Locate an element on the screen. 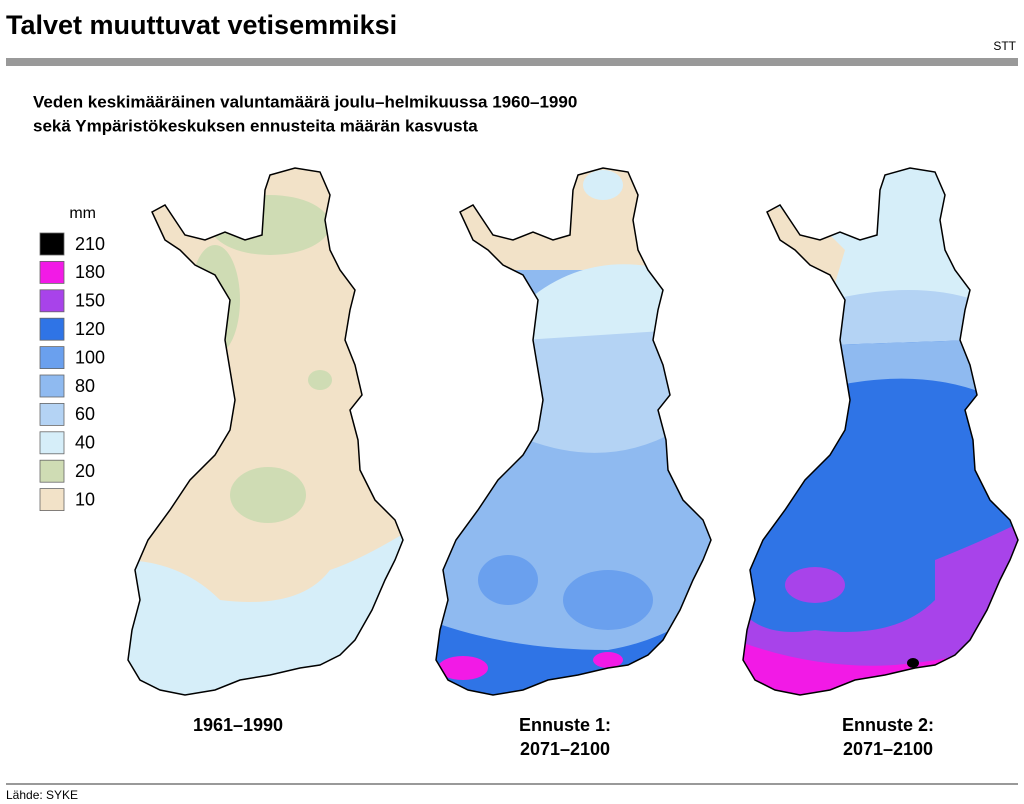 The height and width of the screenshot is (804, 1024). footer-rule is located at coordinates (512, 784).